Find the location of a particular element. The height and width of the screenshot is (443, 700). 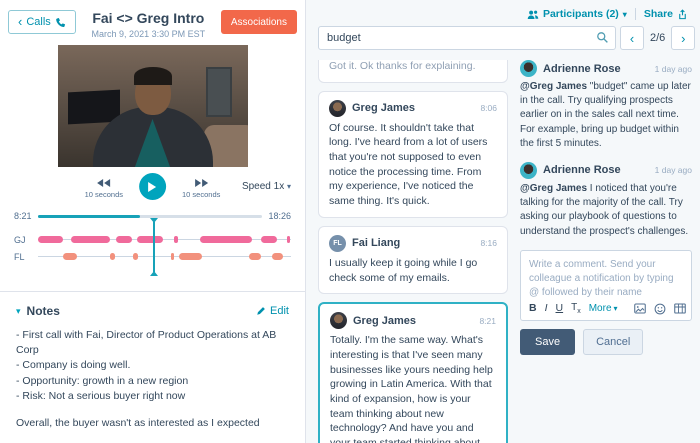

comment-time: 1 day ago is located at coordinates (673, 170).